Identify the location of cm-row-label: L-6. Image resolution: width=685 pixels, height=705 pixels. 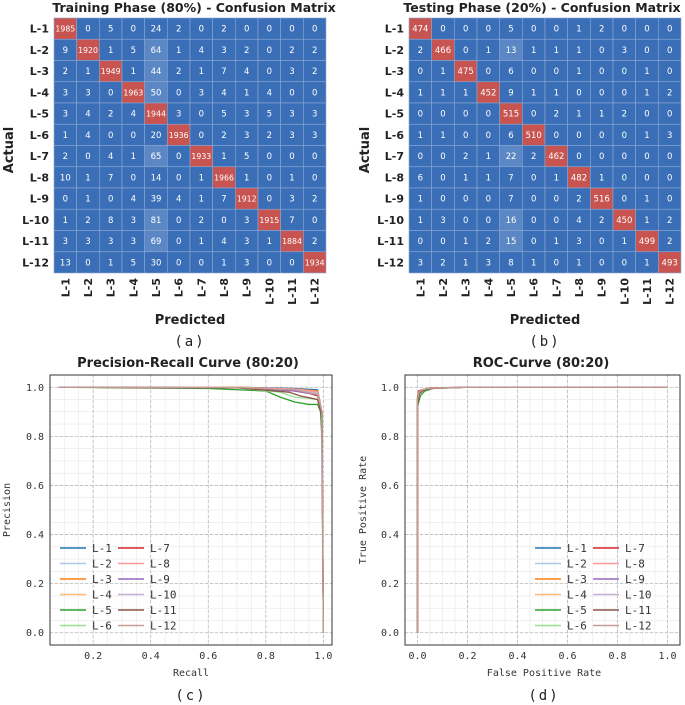
(40, 135).